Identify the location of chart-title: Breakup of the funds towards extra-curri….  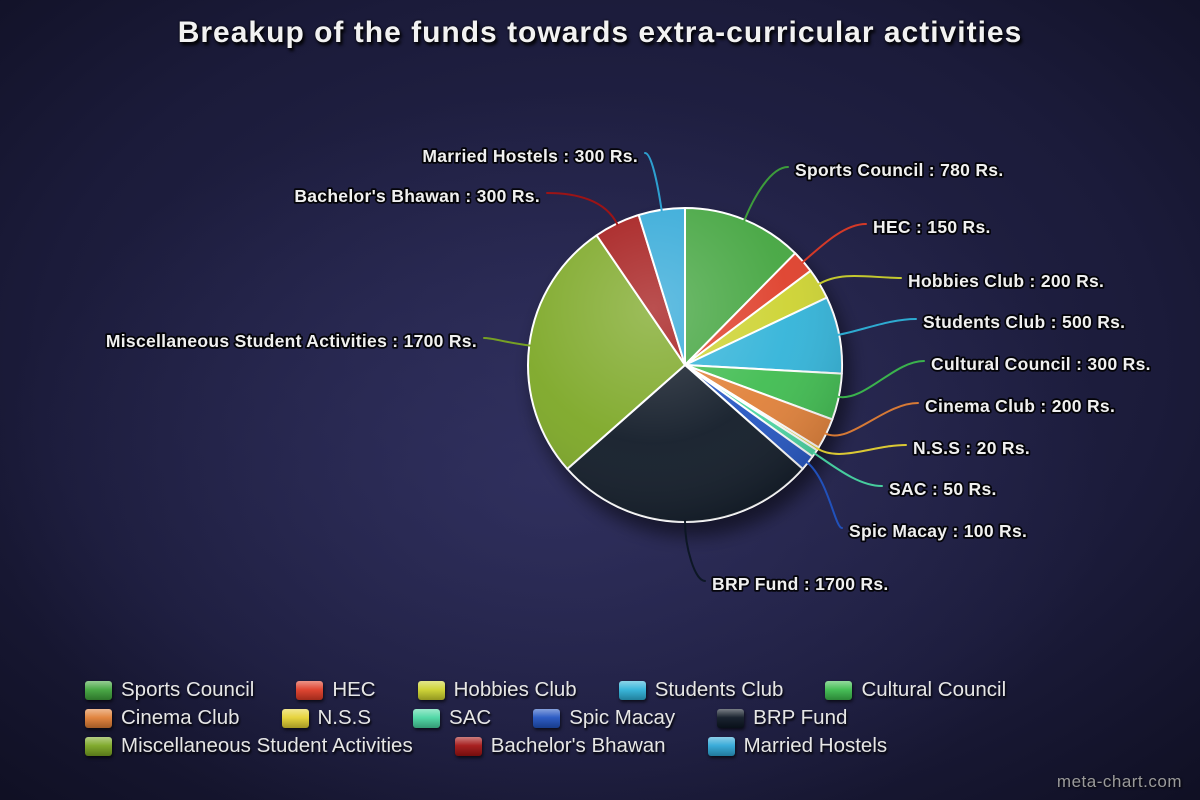
(600, 32).